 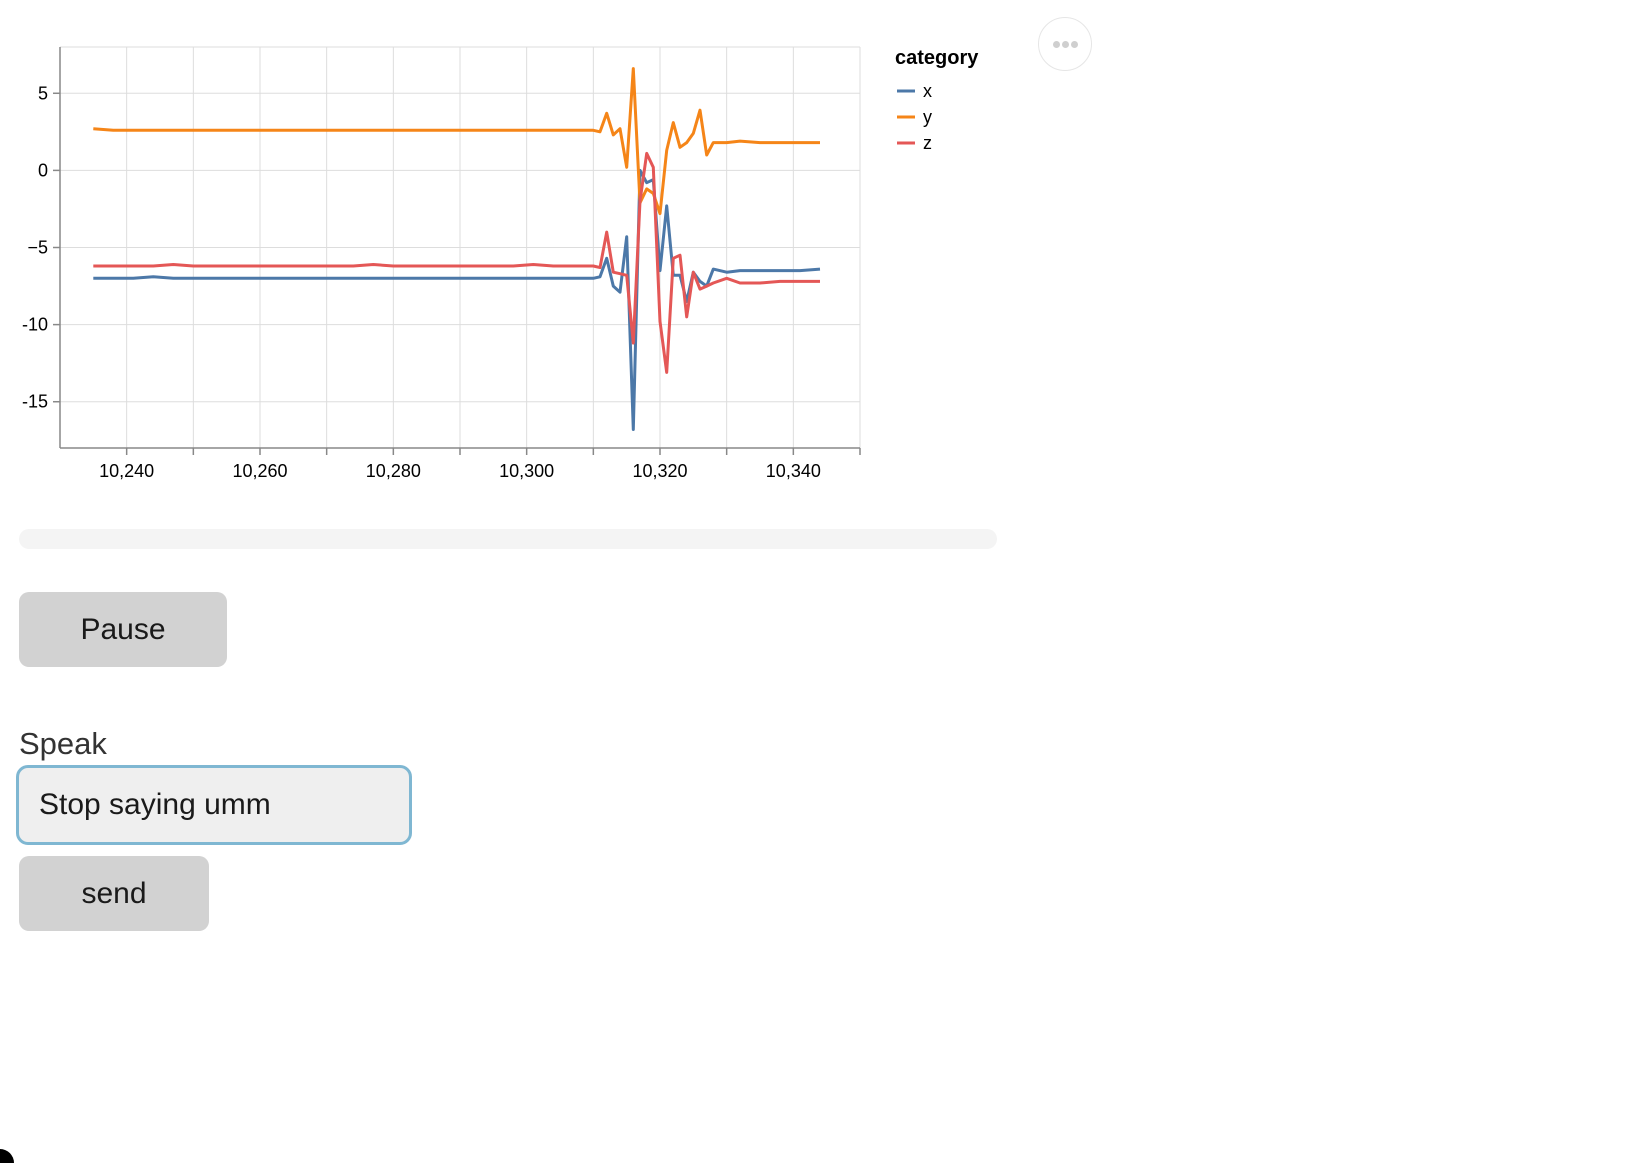 I want to click on series-line-x, so click(x=457, y=299).